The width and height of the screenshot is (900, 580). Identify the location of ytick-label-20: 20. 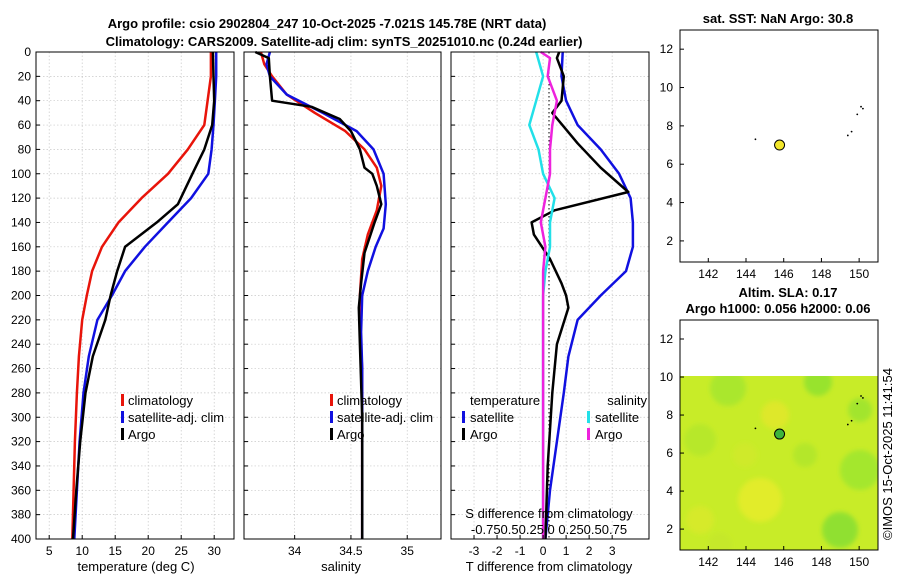
(25, 76).